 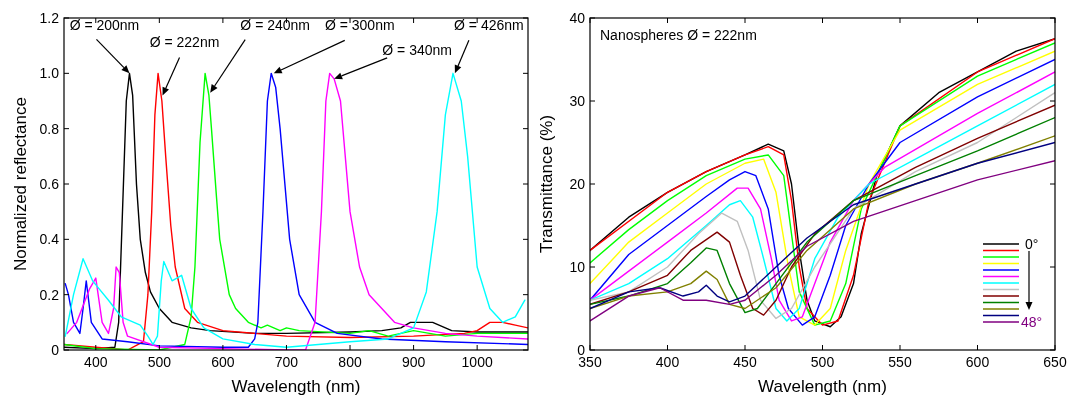 I want to click on y-tick-label: 20, so click(x=577, y=184).